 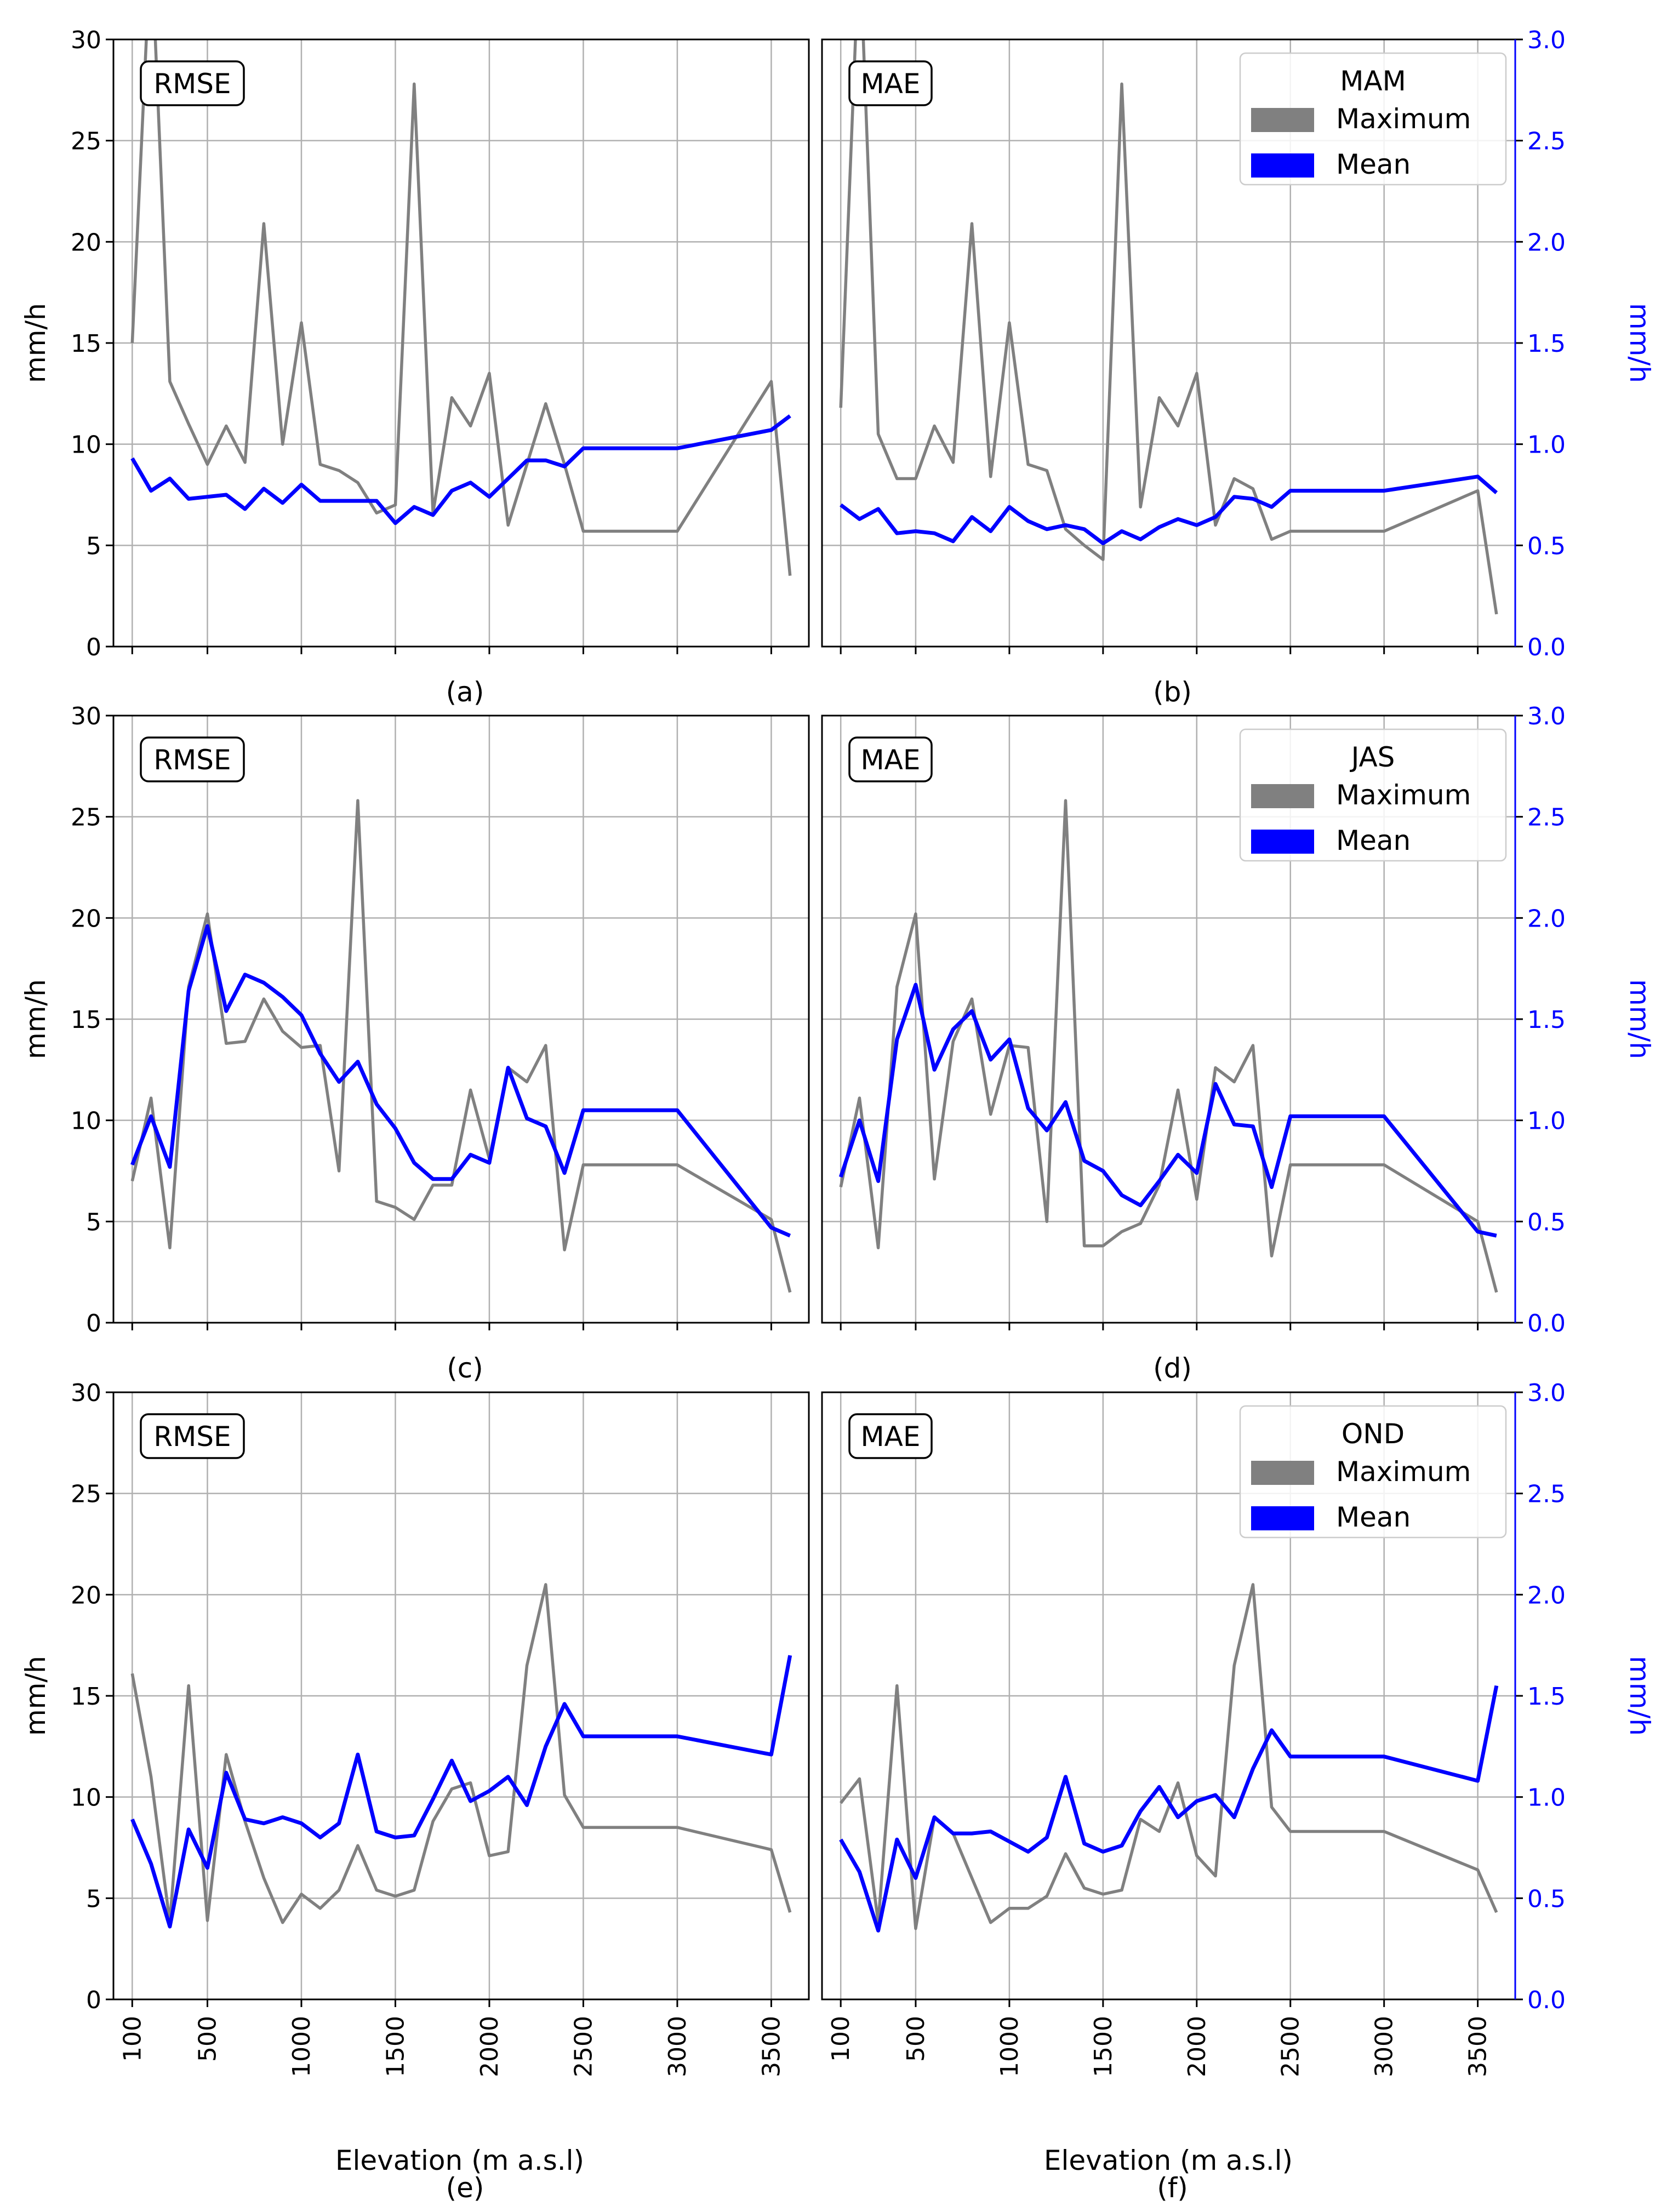 I want to click on panel-caption: (b), so click(x=1172, y=692).